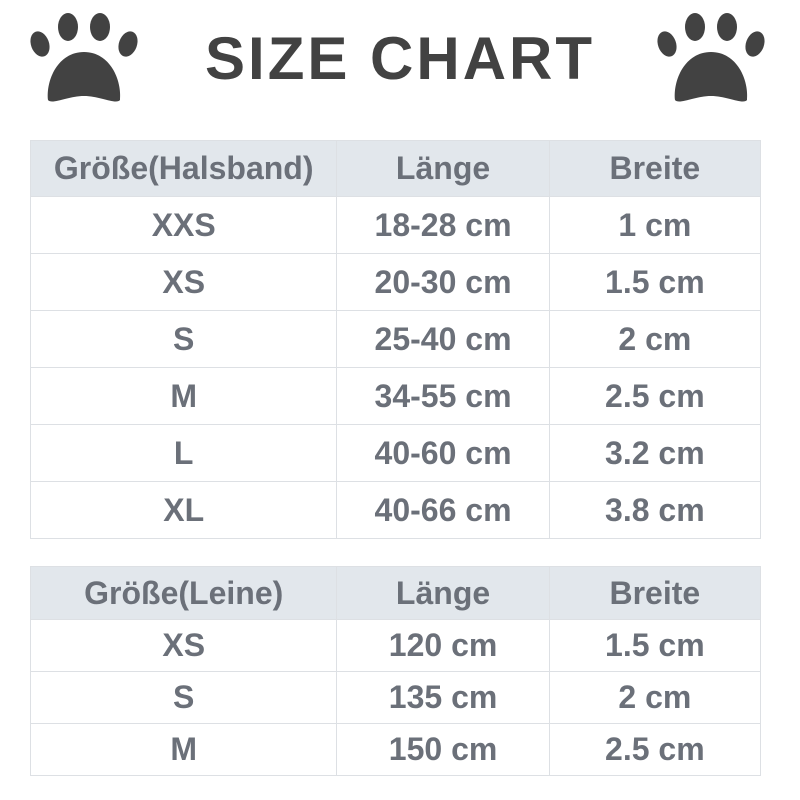 Image resolution: width=800 pixels, height=800 pixels. I want to click on table-cell: 40-60 cm, so click(443, 453).